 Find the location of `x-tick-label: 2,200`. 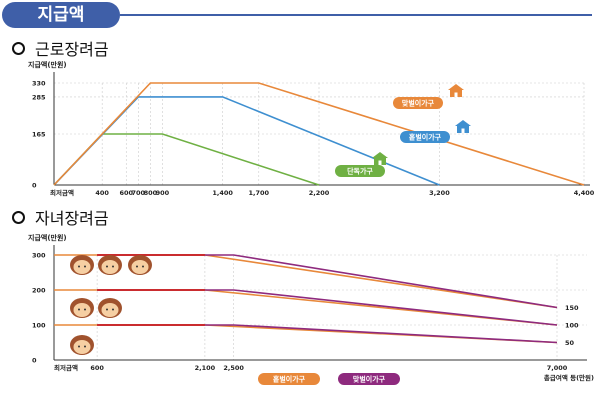

x-tick-label: 2,200 is located at coordinates (319, 193).